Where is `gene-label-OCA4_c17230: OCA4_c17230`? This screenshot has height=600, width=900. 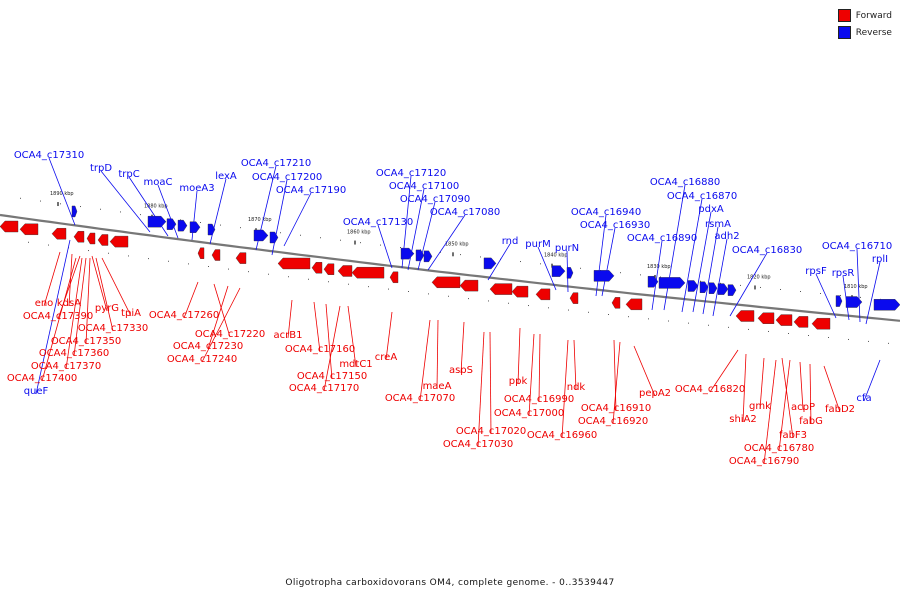
gene-label-OCA4_c17230: OCA4_c17230 is located at coordinates (208, 346).